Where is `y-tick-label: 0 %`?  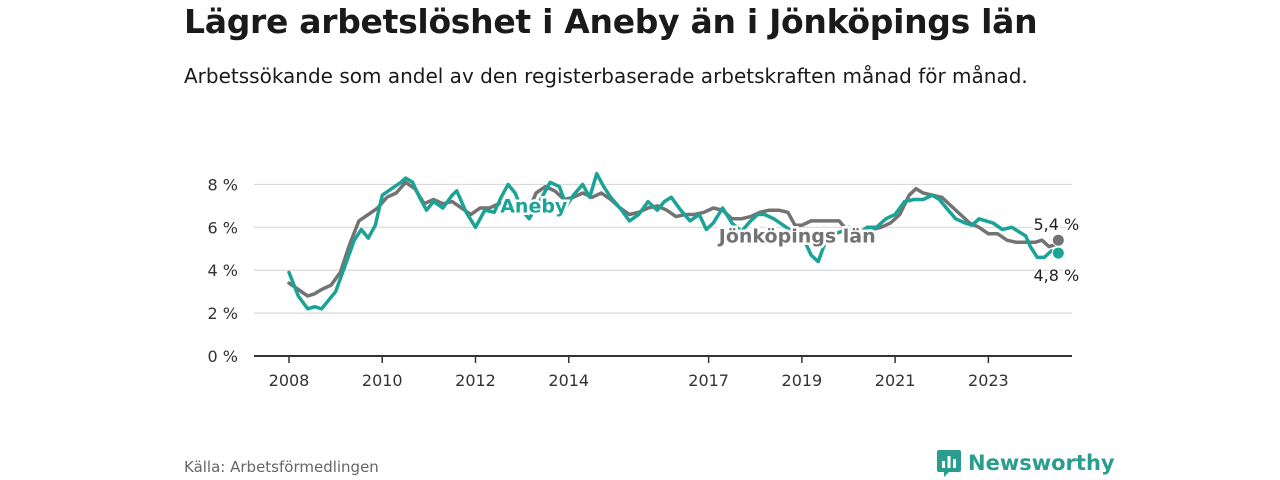 y-tick-label: 0 % is located at coordinates (223, 356).